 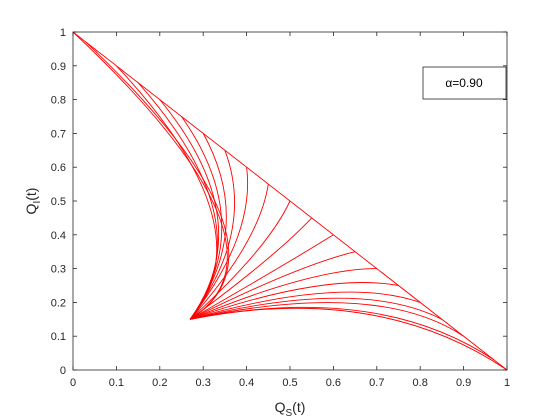 What do you see at coordinates (116, 383) in the screenshot?
I see `x-tick-label: 0.1` at bounding box center [116, 383].